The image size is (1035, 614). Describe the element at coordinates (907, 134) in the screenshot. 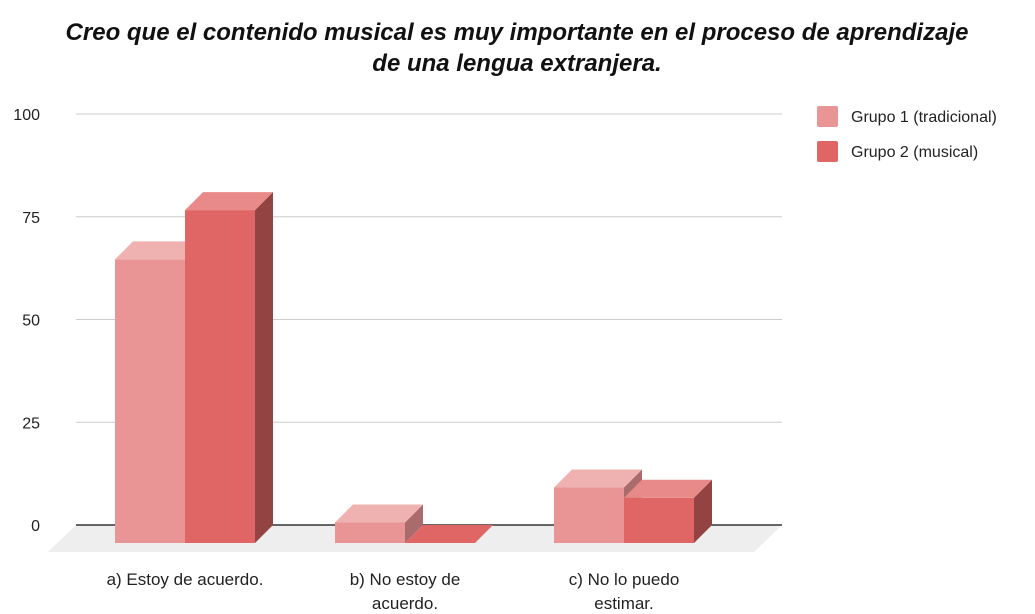

I see `legend: Grupo 1 (tradicional) Grupo 2 (musical)` at that location.